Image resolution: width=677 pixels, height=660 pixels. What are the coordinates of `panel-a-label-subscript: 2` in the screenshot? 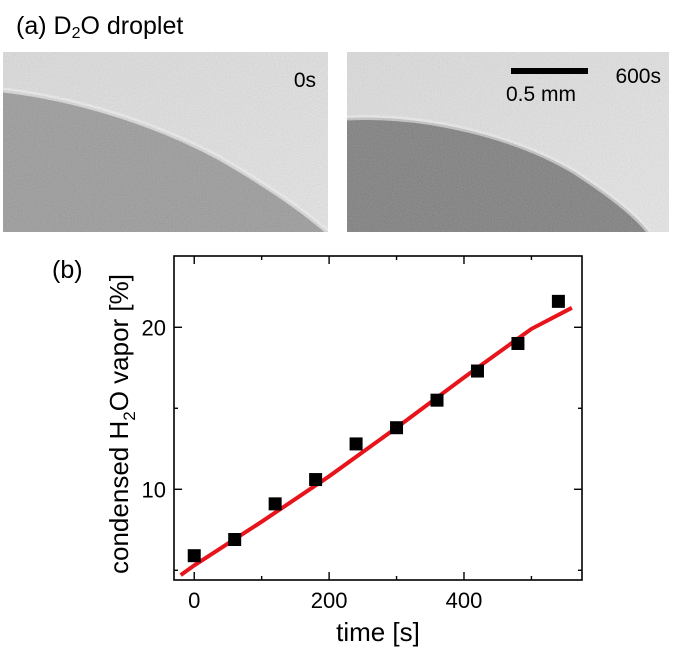 It's located at (76, 33).